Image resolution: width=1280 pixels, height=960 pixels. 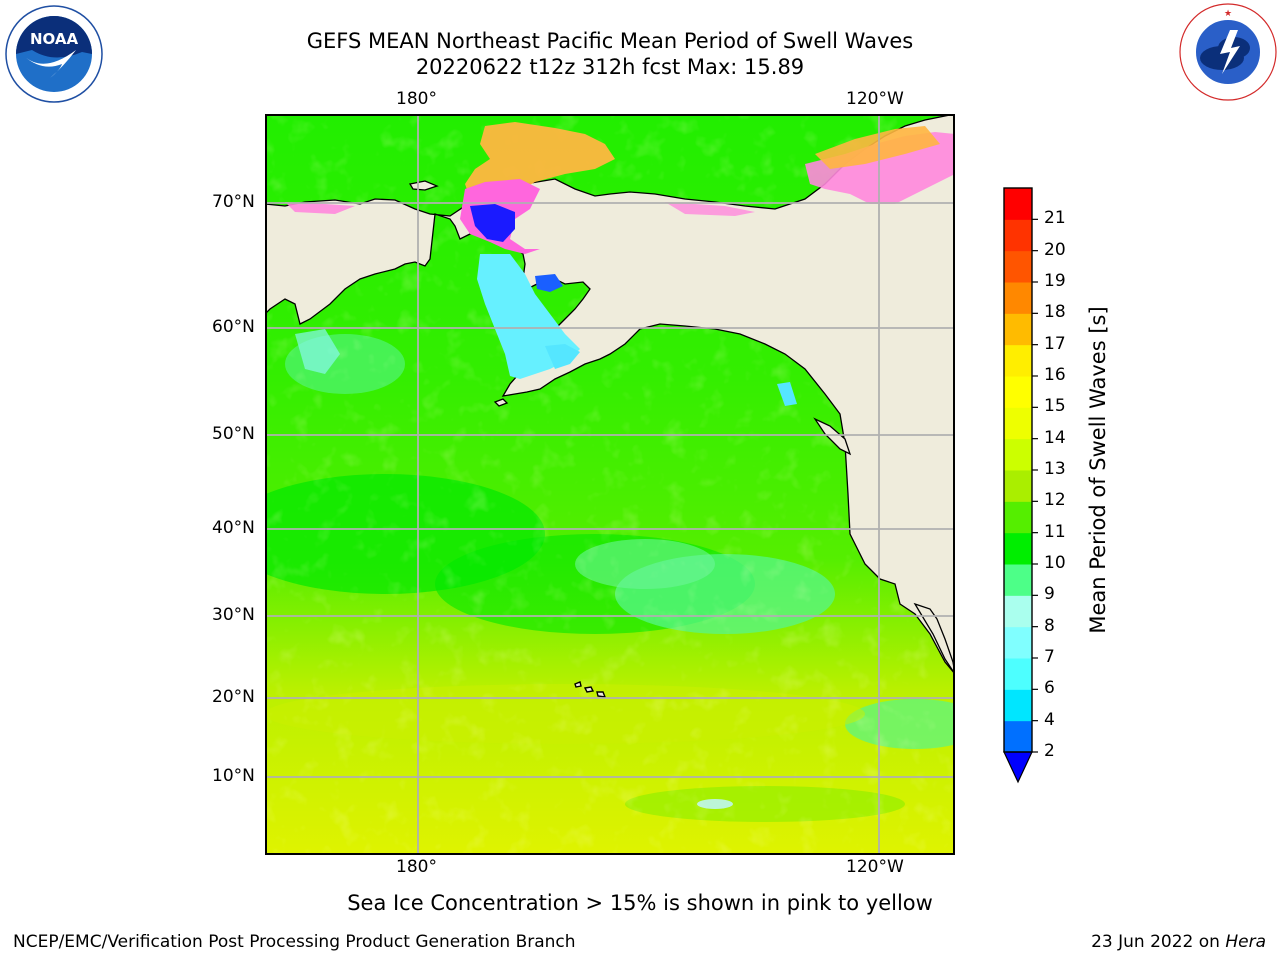 What do you see at coordinates (1055, 500) in the screenshot?
I see `colorbar-tick-label: 12` at bounding box center [1055, 500].